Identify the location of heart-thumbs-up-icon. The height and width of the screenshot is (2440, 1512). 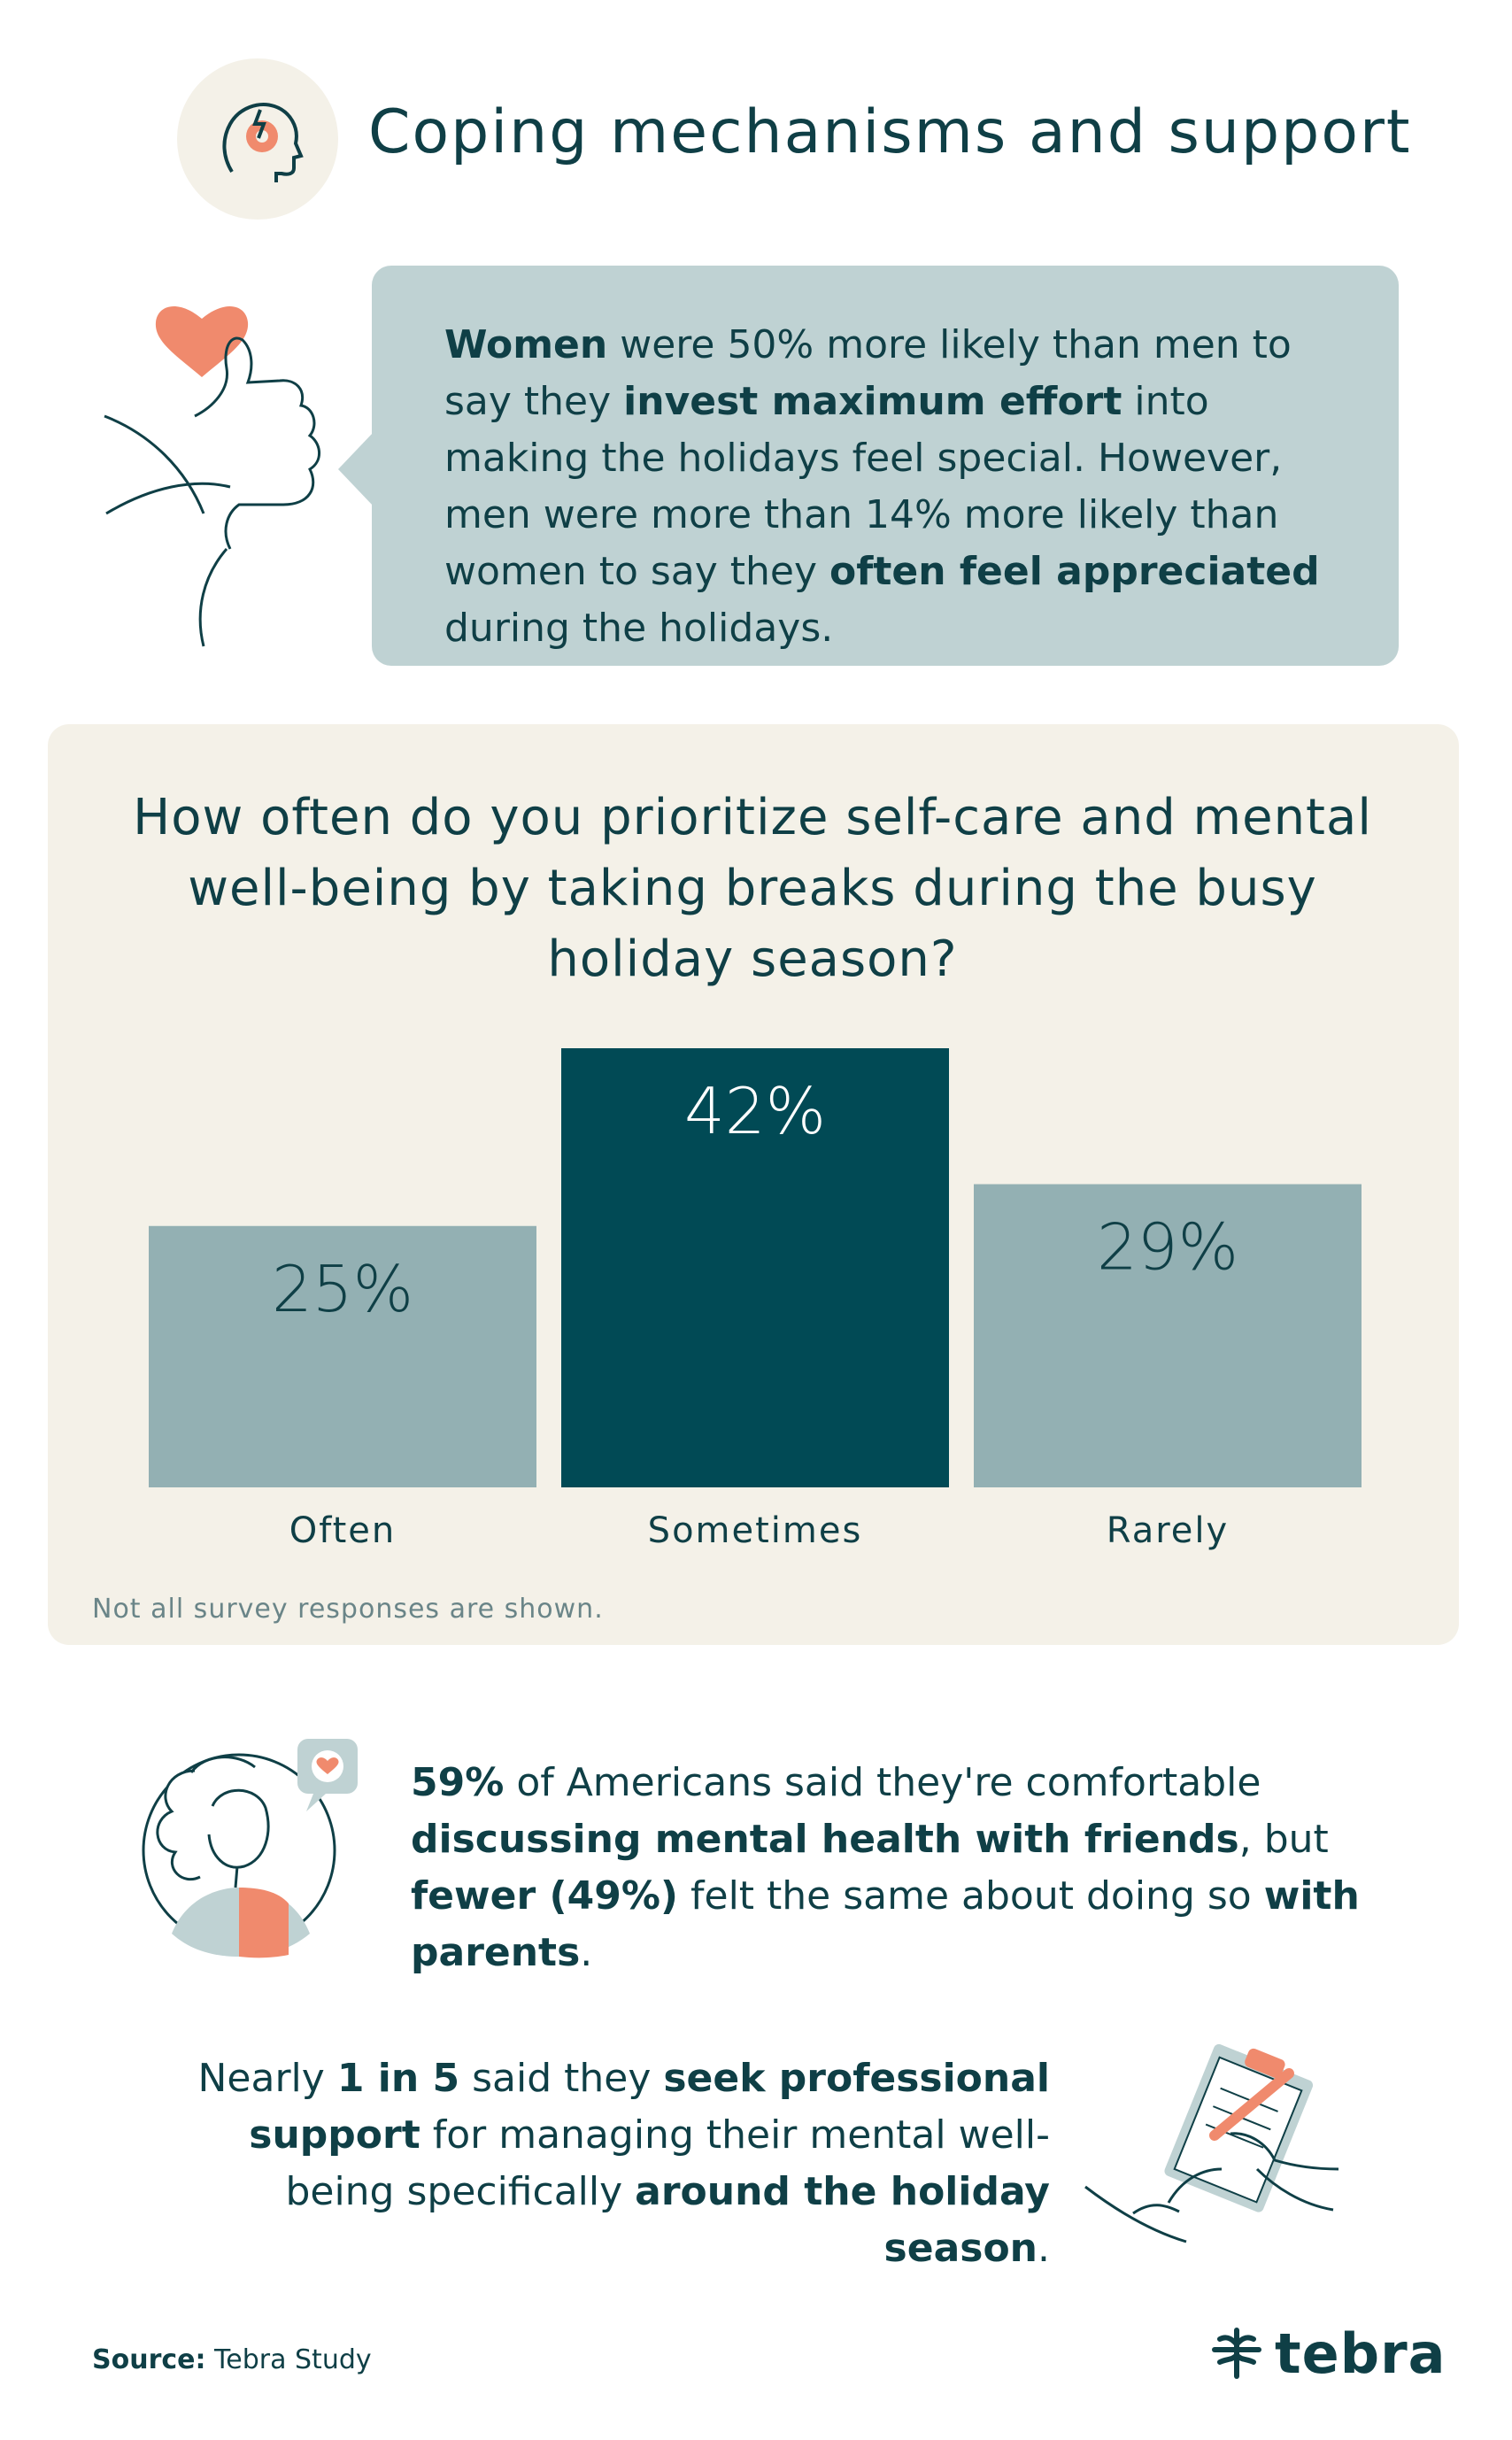
(212, 476).